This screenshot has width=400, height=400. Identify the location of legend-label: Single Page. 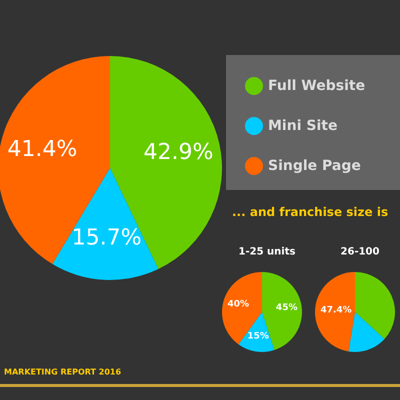
(314, 166).